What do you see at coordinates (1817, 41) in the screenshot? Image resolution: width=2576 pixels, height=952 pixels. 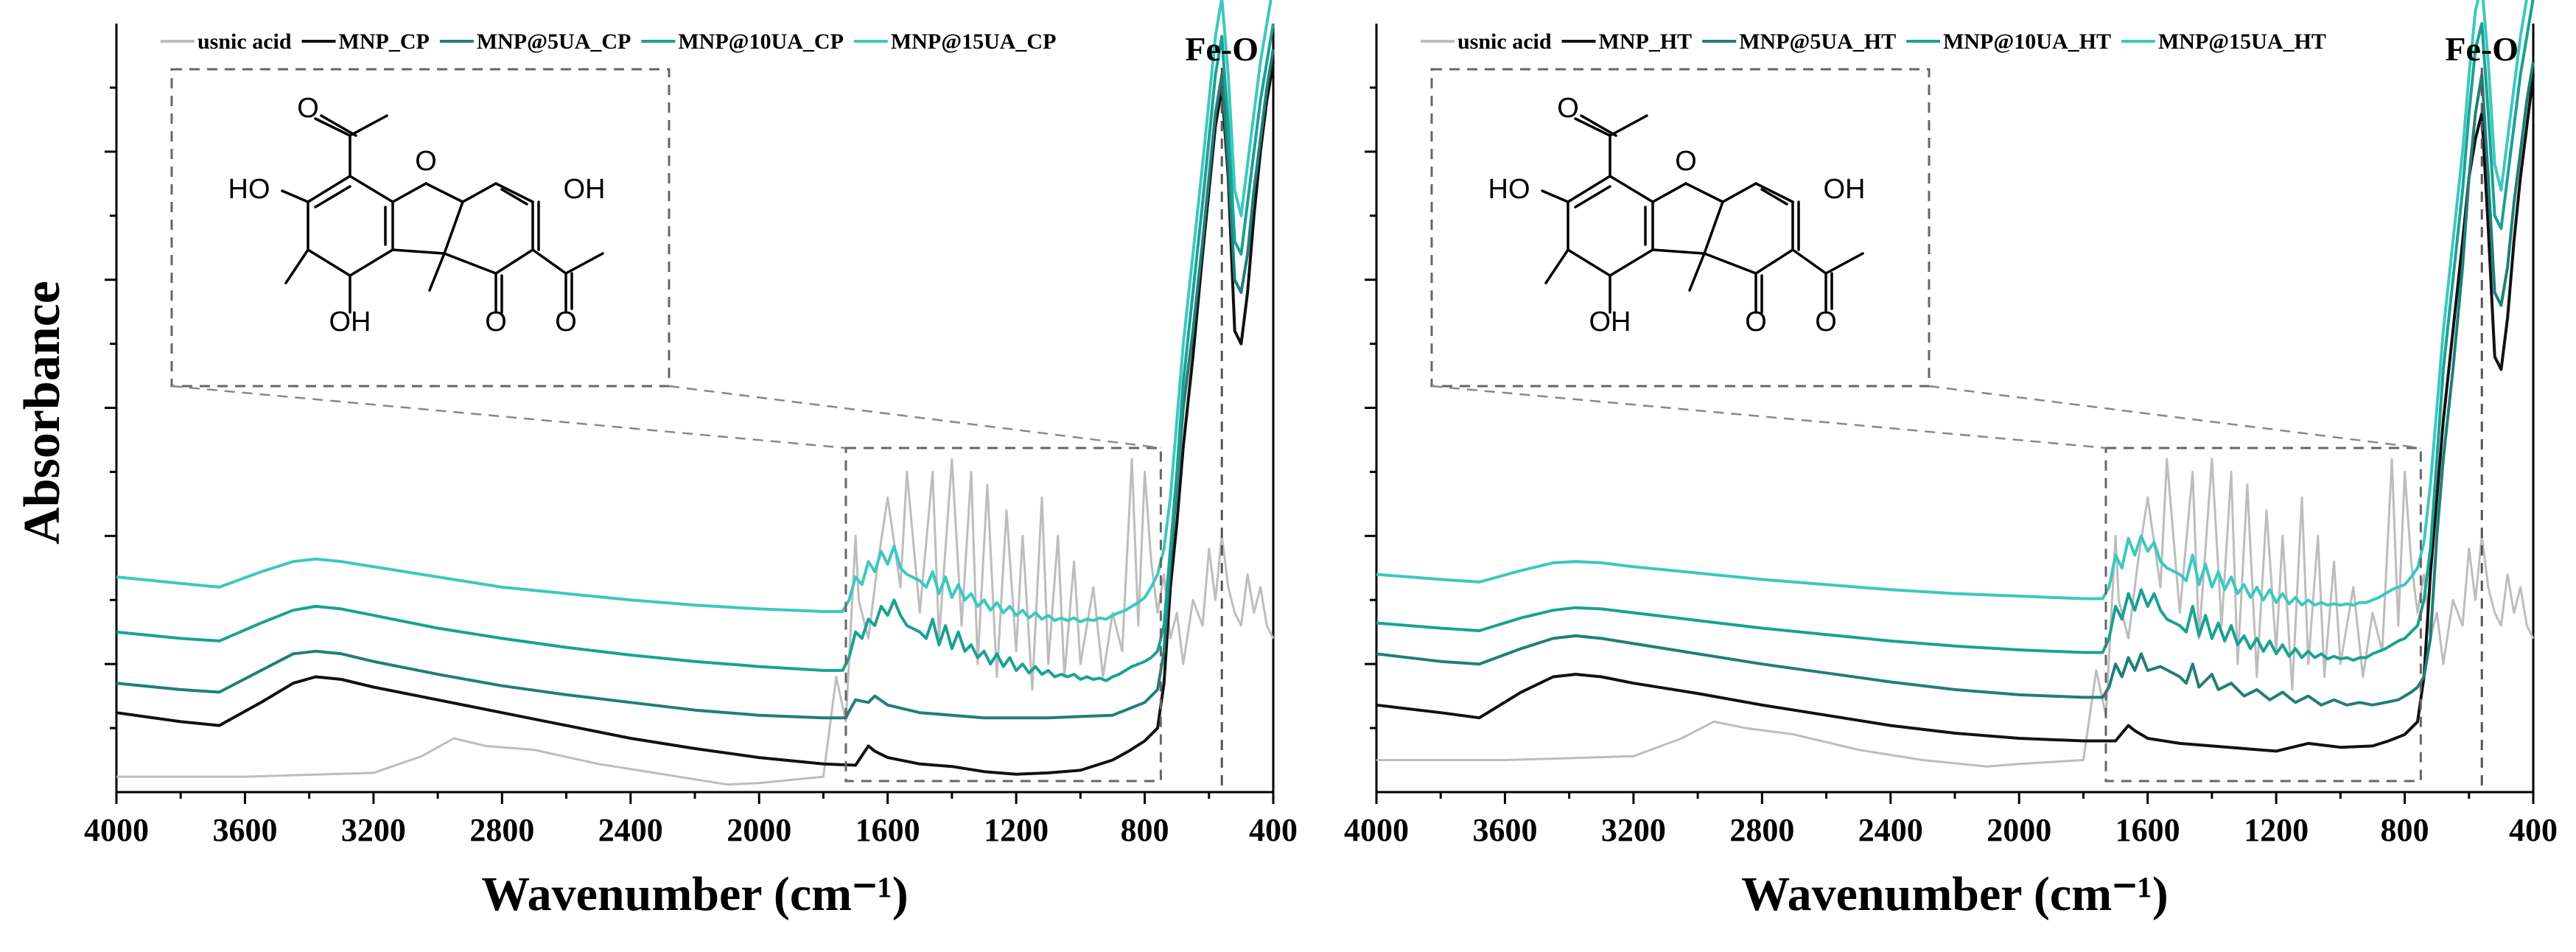 I see `legend-label: MNP@5UA_HT` at bounding box center [1817, 41].